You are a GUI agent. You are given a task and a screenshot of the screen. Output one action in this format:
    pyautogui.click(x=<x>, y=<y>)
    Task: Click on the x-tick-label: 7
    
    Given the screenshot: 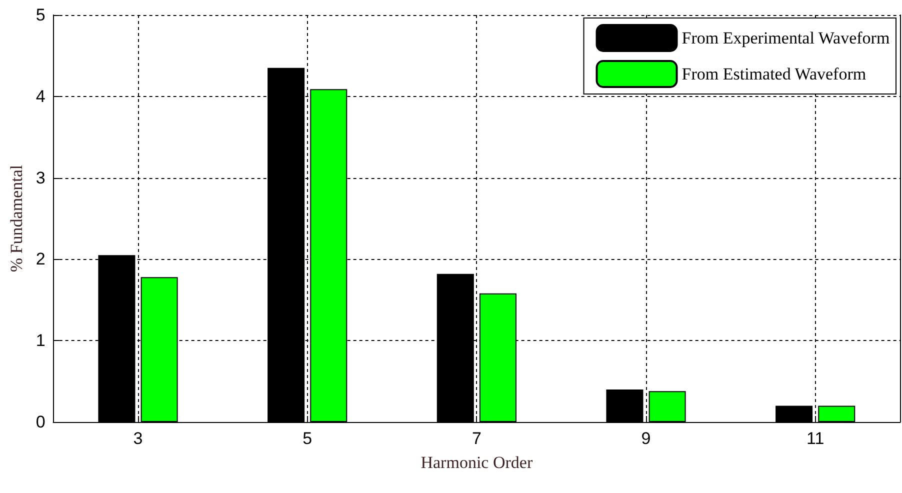 What is the action you would take?
    pyautogui.click(x=477, y=438)
    